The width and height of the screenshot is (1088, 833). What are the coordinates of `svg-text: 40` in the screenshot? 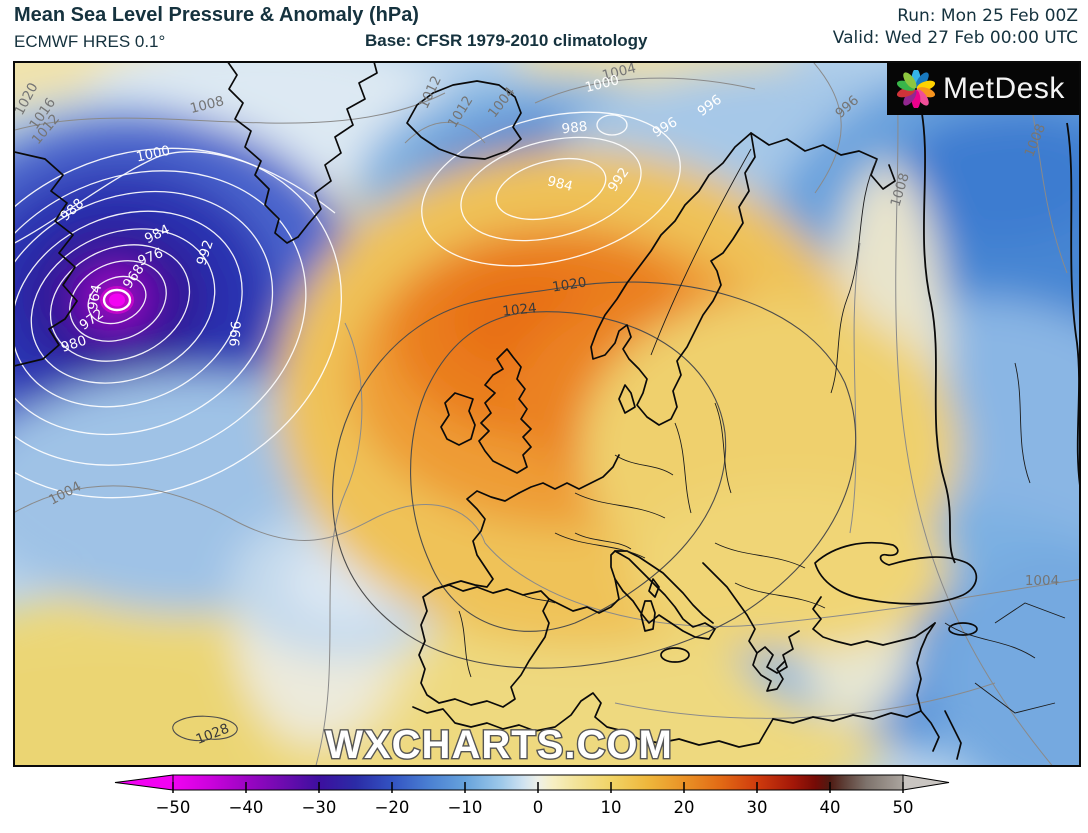 It's located at (830, 807).